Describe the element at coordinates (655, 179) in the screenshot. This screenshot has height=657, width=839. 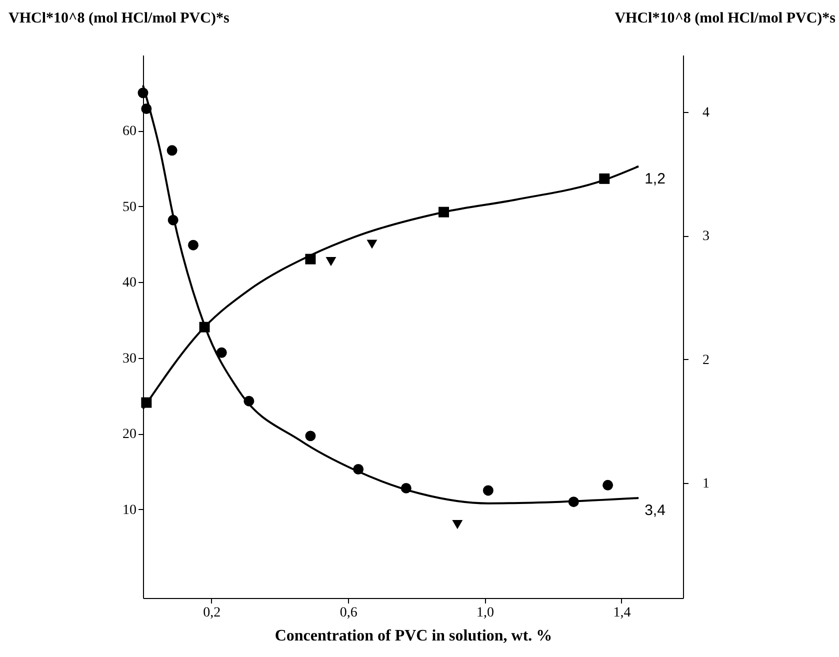
I see `annotation: 1,2` at that location.